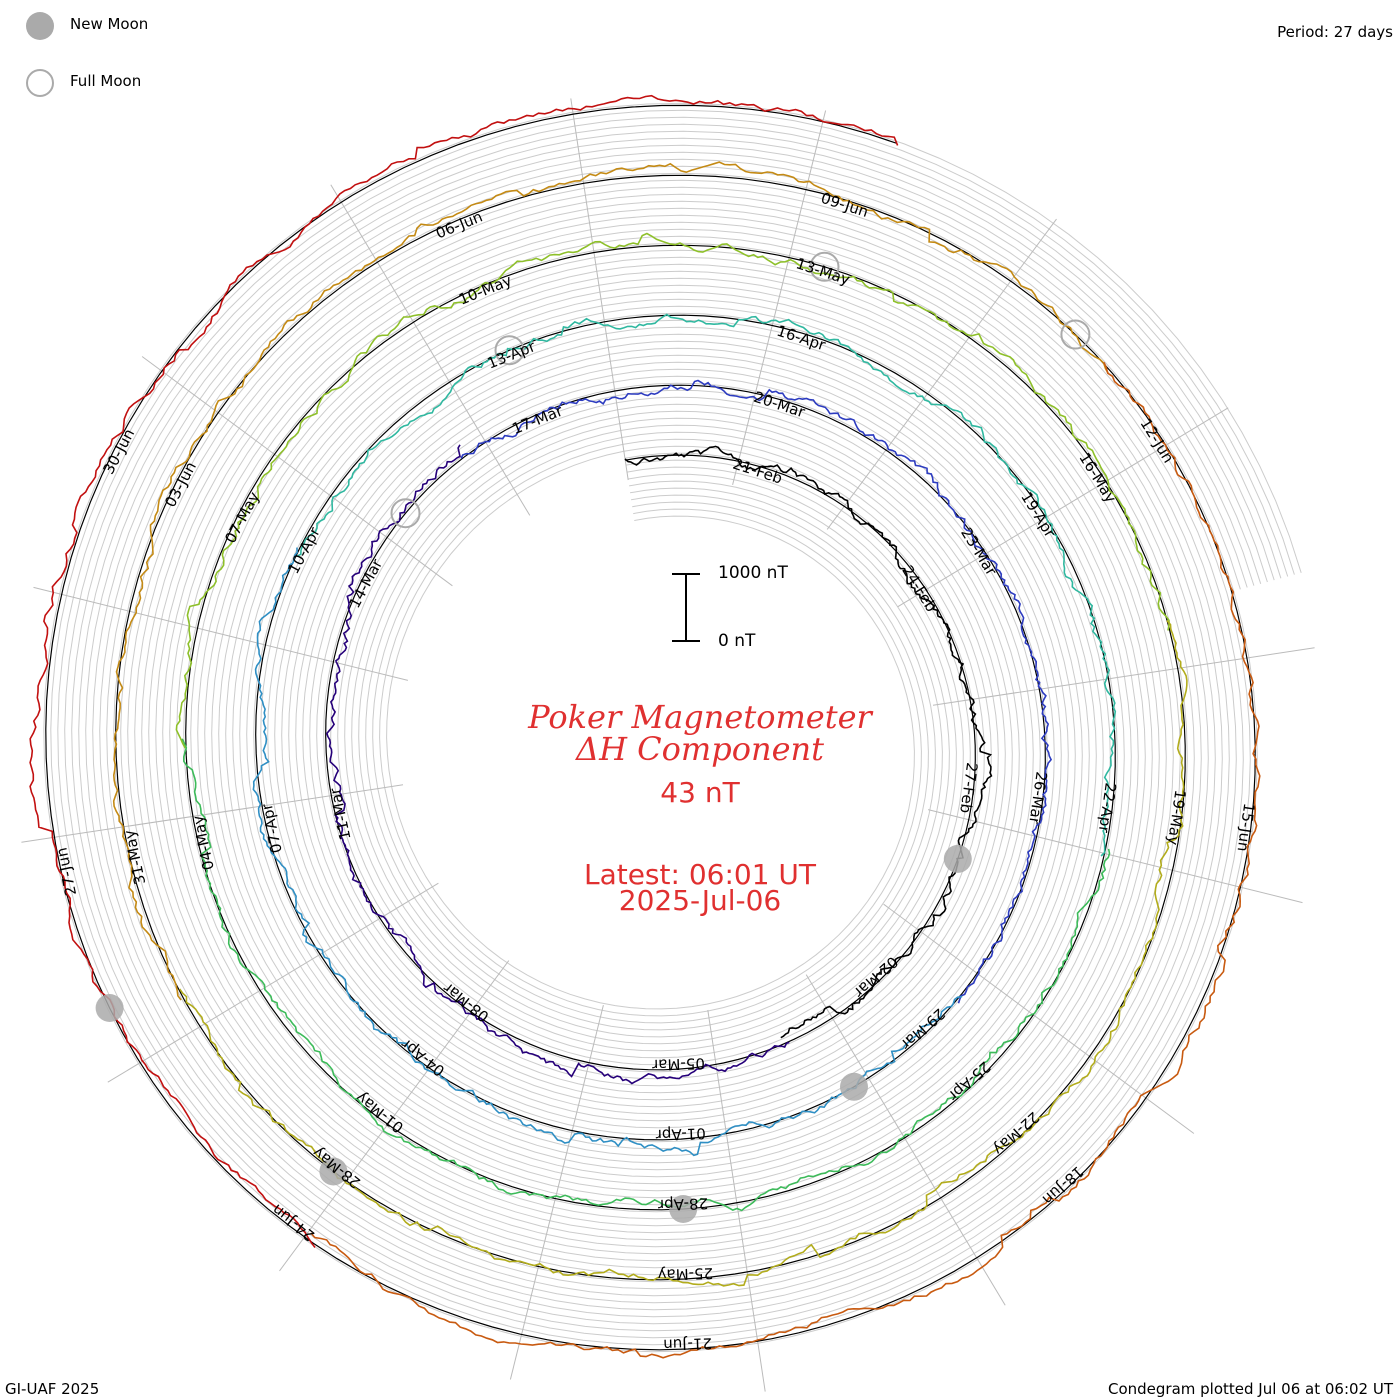  Describe the element at coordinates (1157, 440) in the screenshot. I see `date-label-37: 12-Jun` at that location.